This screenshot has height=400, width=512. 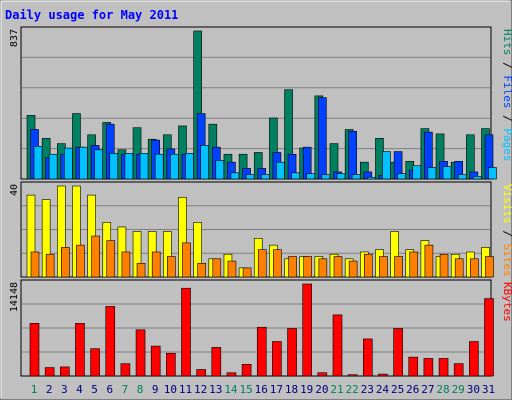 I want to click on legend-panel-2: Visits / Sites, so click(x=506, y=230).